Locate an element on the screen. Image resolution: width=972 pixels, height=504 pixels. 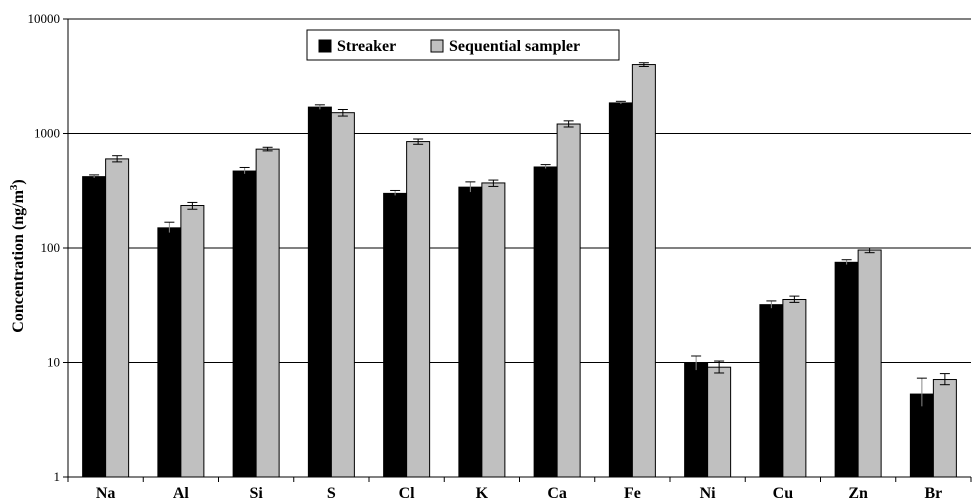
error-bar-streaker-ni is located at coordinates (696, 363).